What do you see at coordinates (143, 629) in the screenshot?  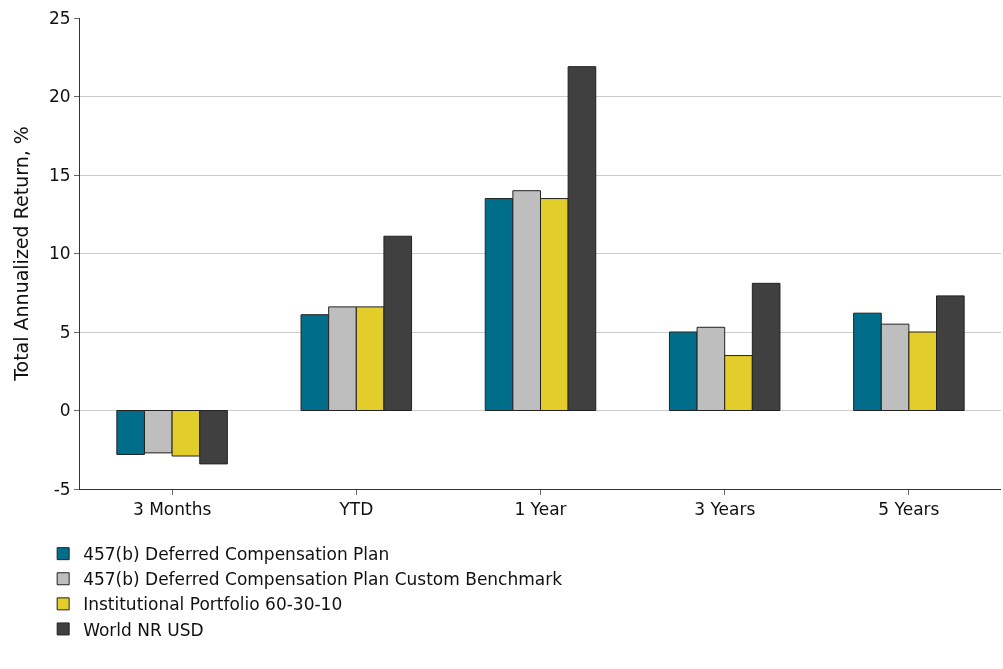 I see `legend-label: World NR USD` at bounding box center [143, 629].